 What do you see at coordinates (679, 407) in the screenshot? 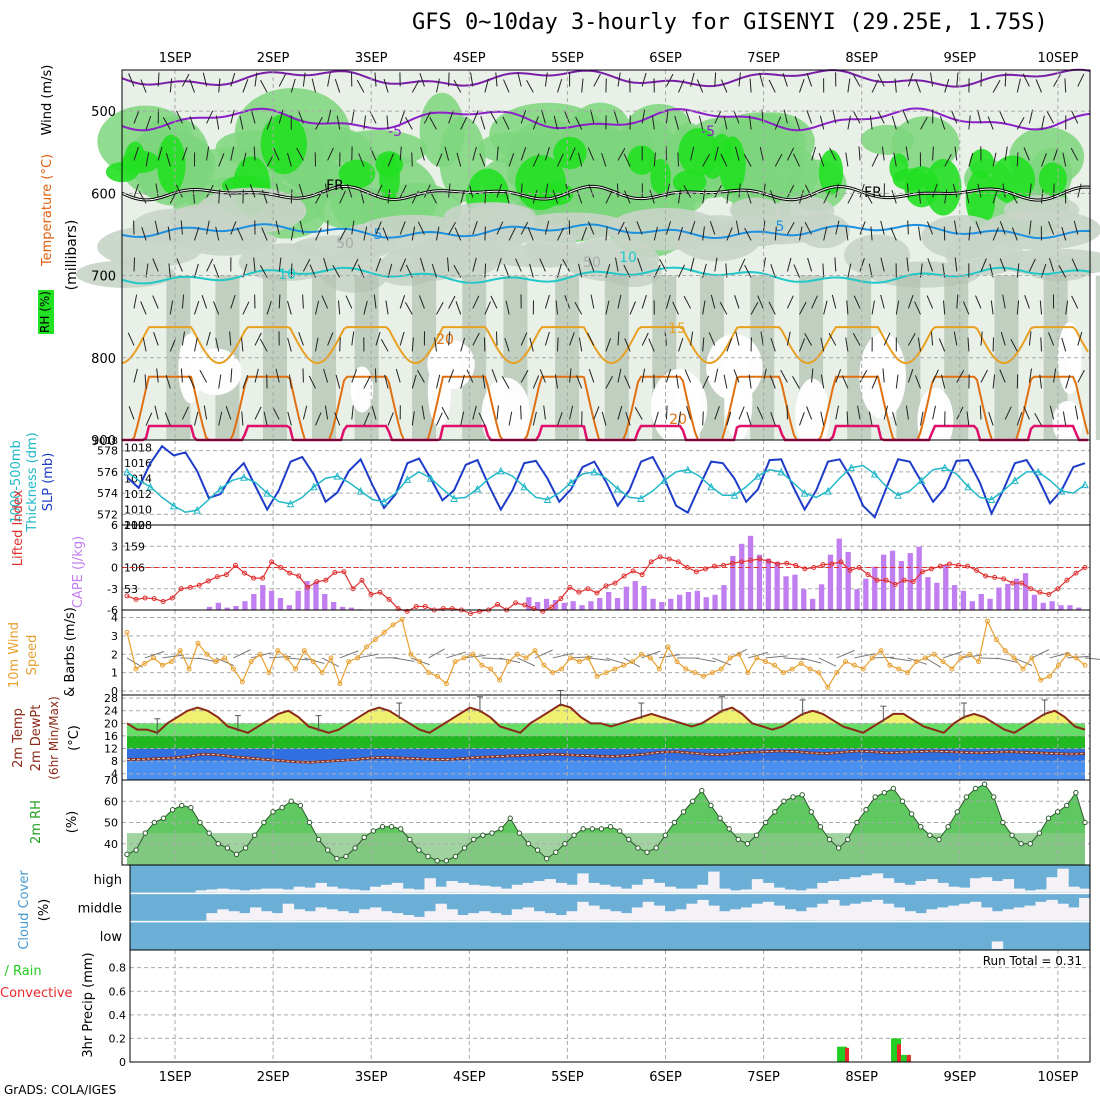
I see `dry-patch` at bounding box center [679, 407].